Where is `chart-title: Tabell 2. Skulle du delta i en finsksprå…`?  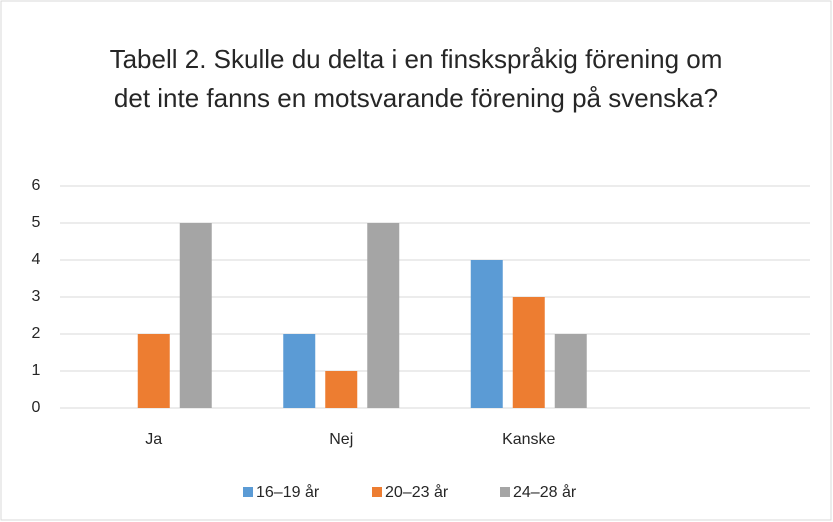 chart-title: Tabell 2. Skulle du delta i en finsksprå… is located at coordinates (416, 78).